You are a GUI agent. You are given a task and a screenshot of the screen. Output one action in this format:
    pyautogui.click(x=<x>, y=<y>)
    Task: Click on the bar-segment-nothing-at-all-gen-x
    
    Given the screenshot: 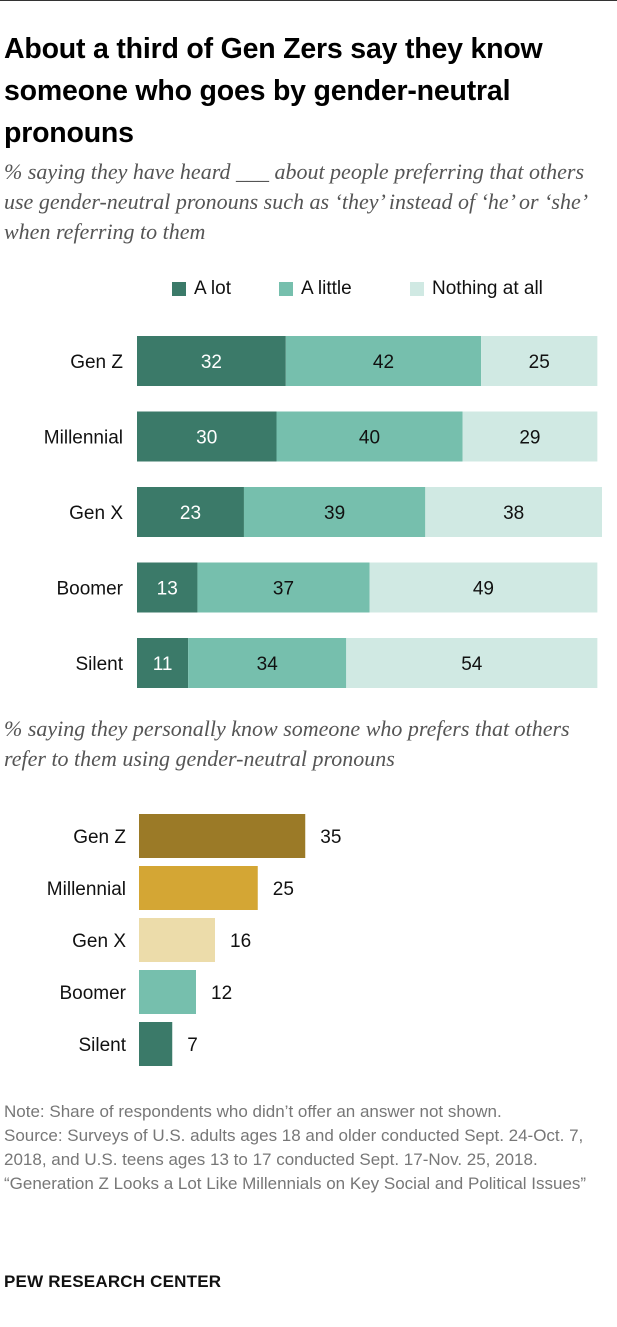 What is the action you would take?
    pyautogui.click(x=513, y=512)
    